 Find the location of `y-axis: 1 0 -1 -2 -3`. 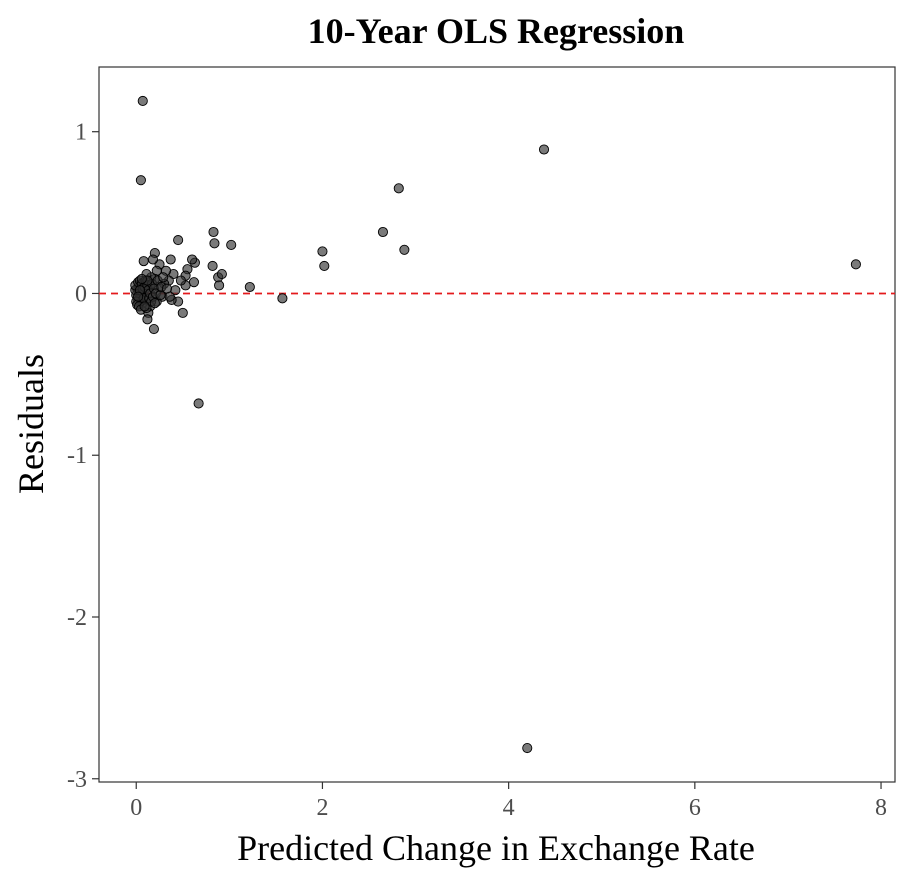

y-axis: 1 0 -1 -2 -3 is located at coordinates (83, 456).